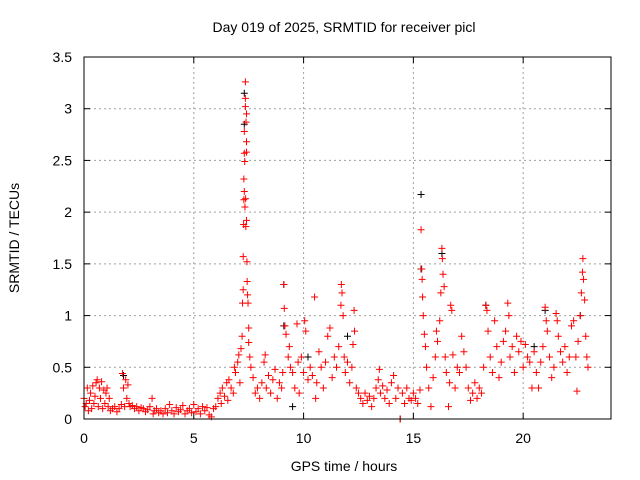  What do you see at coordinates (194, 438) in the screenshot?
I see `x-tick-label: 5` at bounding box center [194, 438].